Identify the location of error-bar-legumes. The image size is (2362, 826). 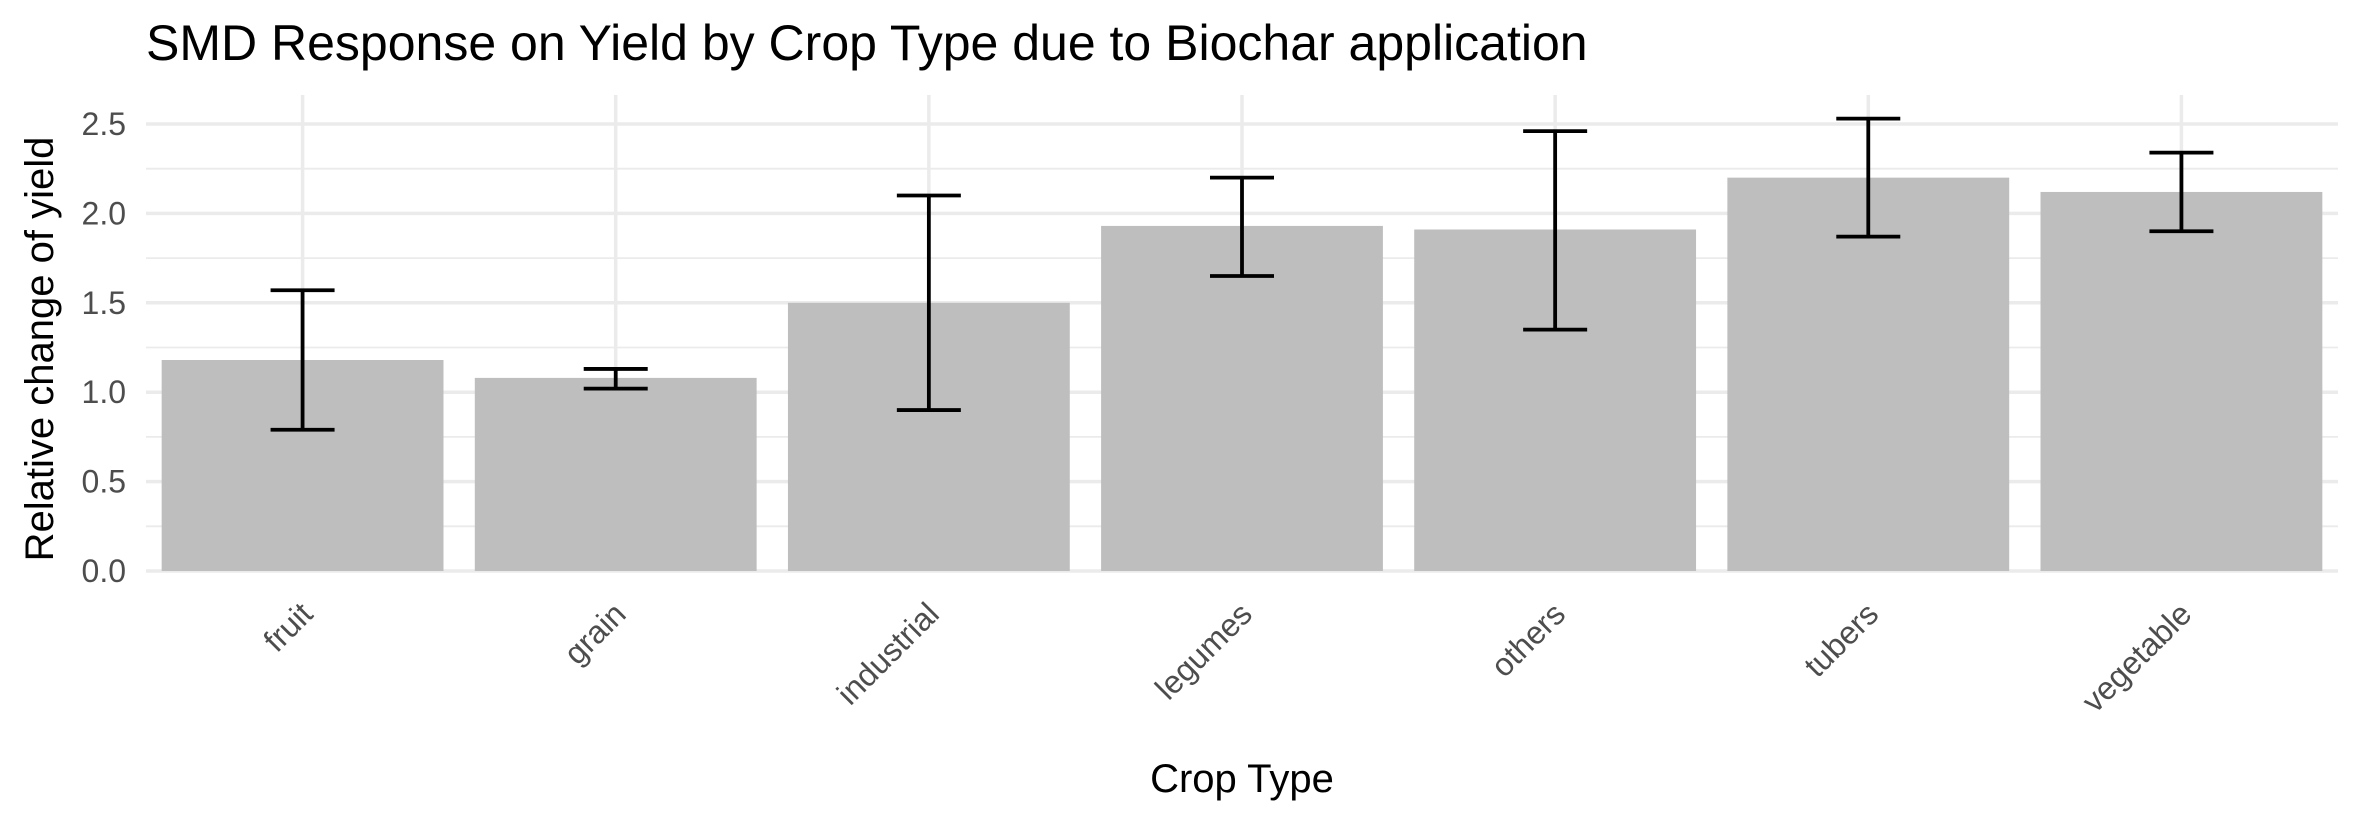
(1242, 226).